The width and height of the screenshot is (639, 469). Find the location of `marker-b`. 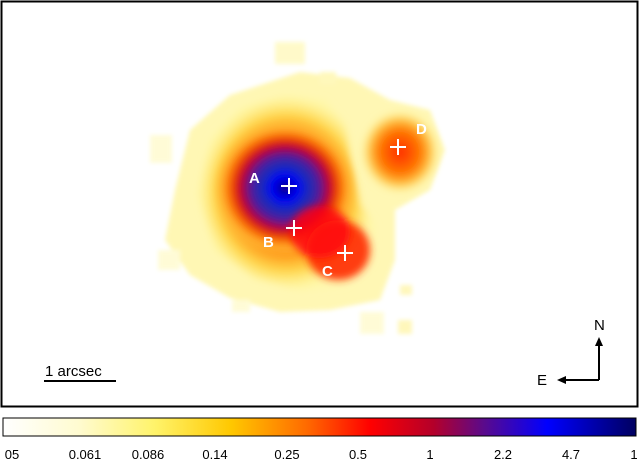

marker-b is located at coordinates (294, 228).